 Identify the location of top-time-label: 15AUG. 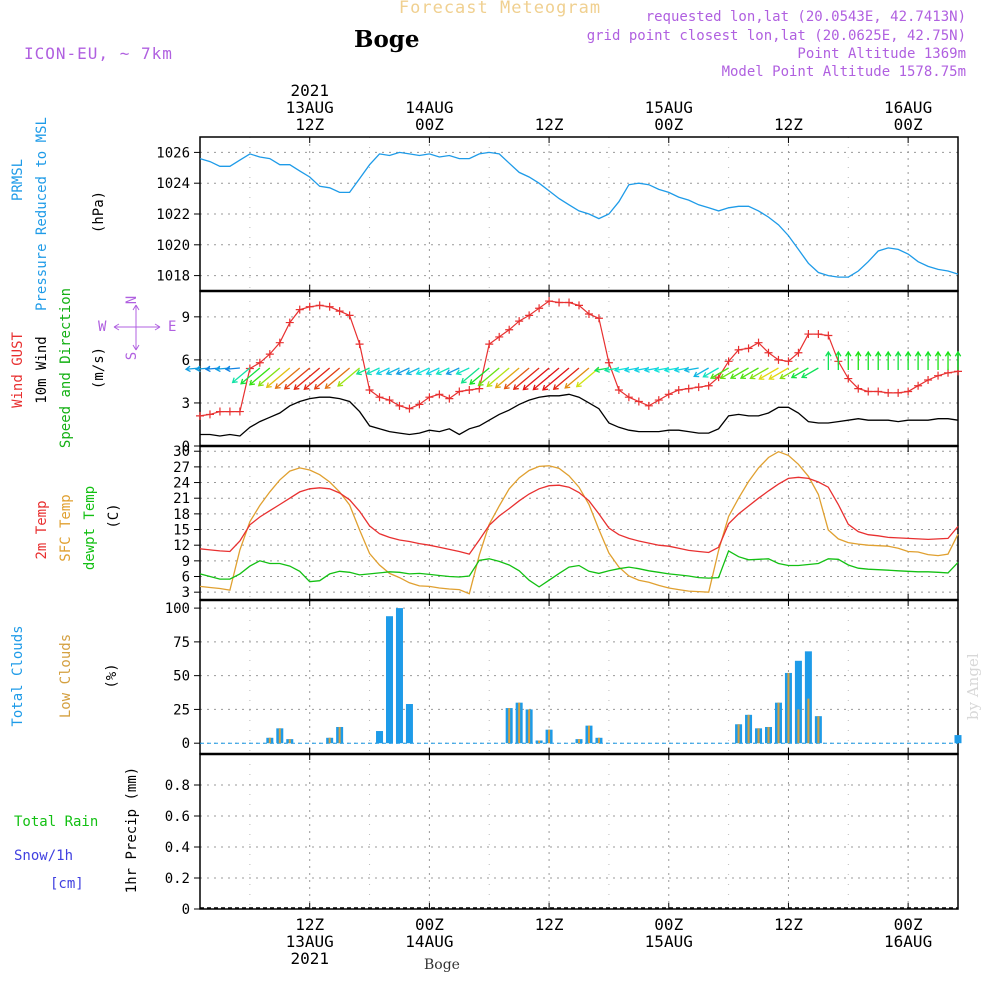
(669, 107).